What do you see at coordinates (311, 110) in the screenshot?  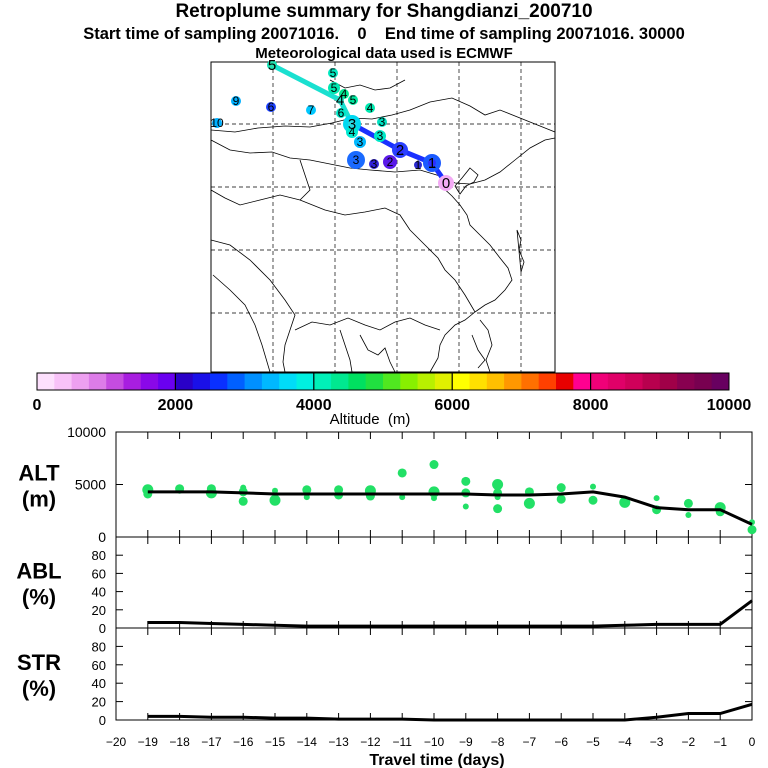 I see `cluster-label: 7` at bounding box center [311, 110].